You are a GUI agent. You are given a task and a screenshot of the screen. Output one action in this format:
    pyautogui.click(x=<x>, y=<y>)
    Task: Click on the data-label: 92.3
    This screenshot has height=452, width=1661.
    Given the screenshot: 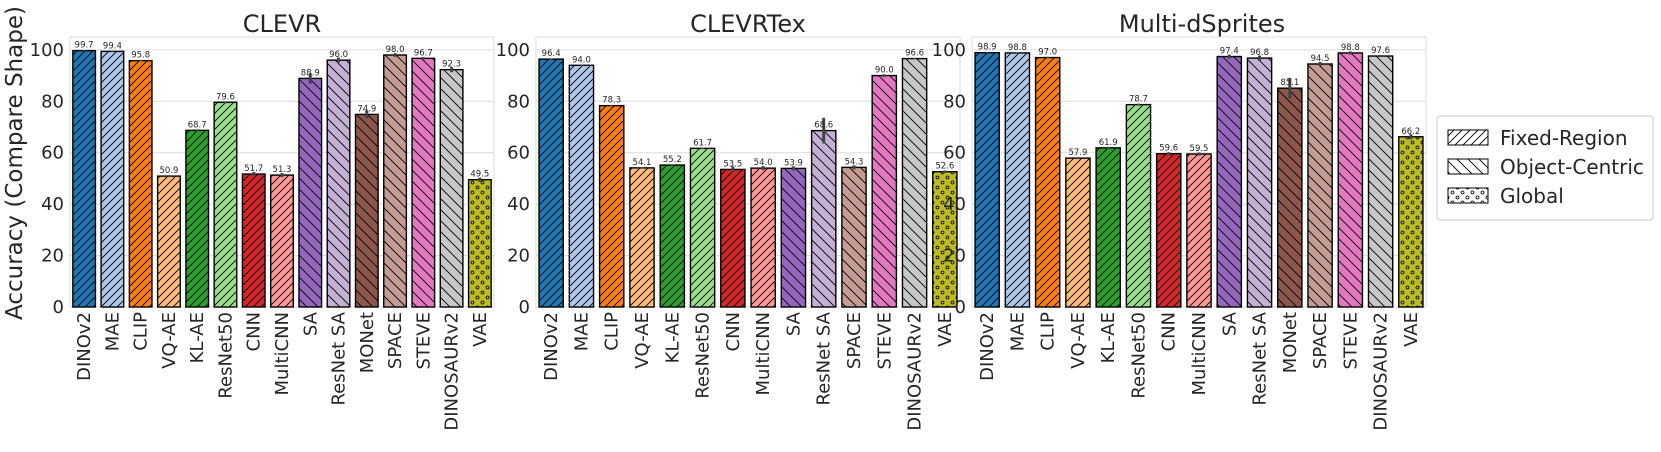 What is the action you would take?
    pyautogui.click(x=451, y=65)
    